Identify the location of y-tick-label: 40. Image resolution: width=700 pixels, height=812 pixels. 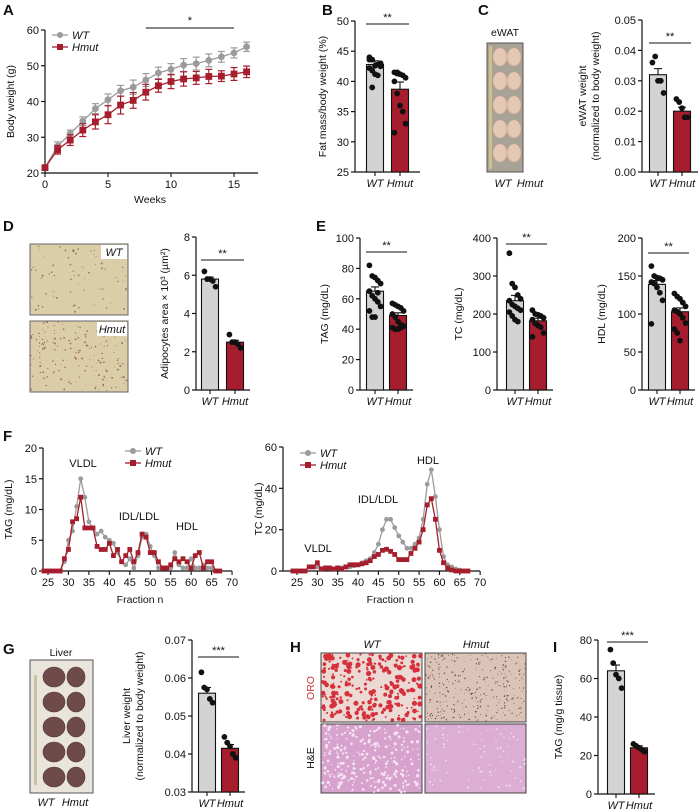
(343, 82).